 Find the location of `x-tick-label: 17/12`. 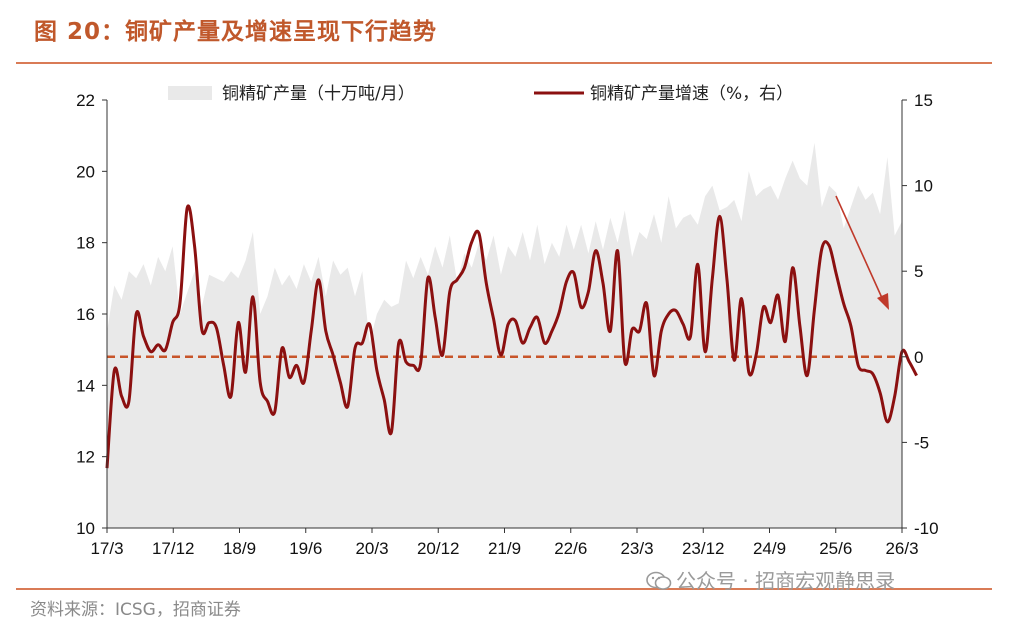

x-tick-label: 17/12 is located at coordinates (173, 548).